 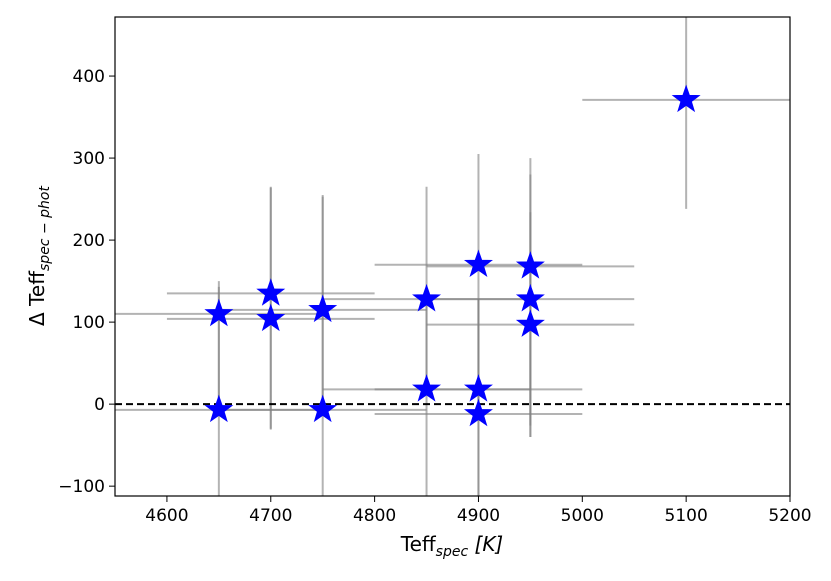 What do you see at coordinates (478, 516) in the screenshot?
I see `x-tick-label: 4900` at bounding box center [478, 516].